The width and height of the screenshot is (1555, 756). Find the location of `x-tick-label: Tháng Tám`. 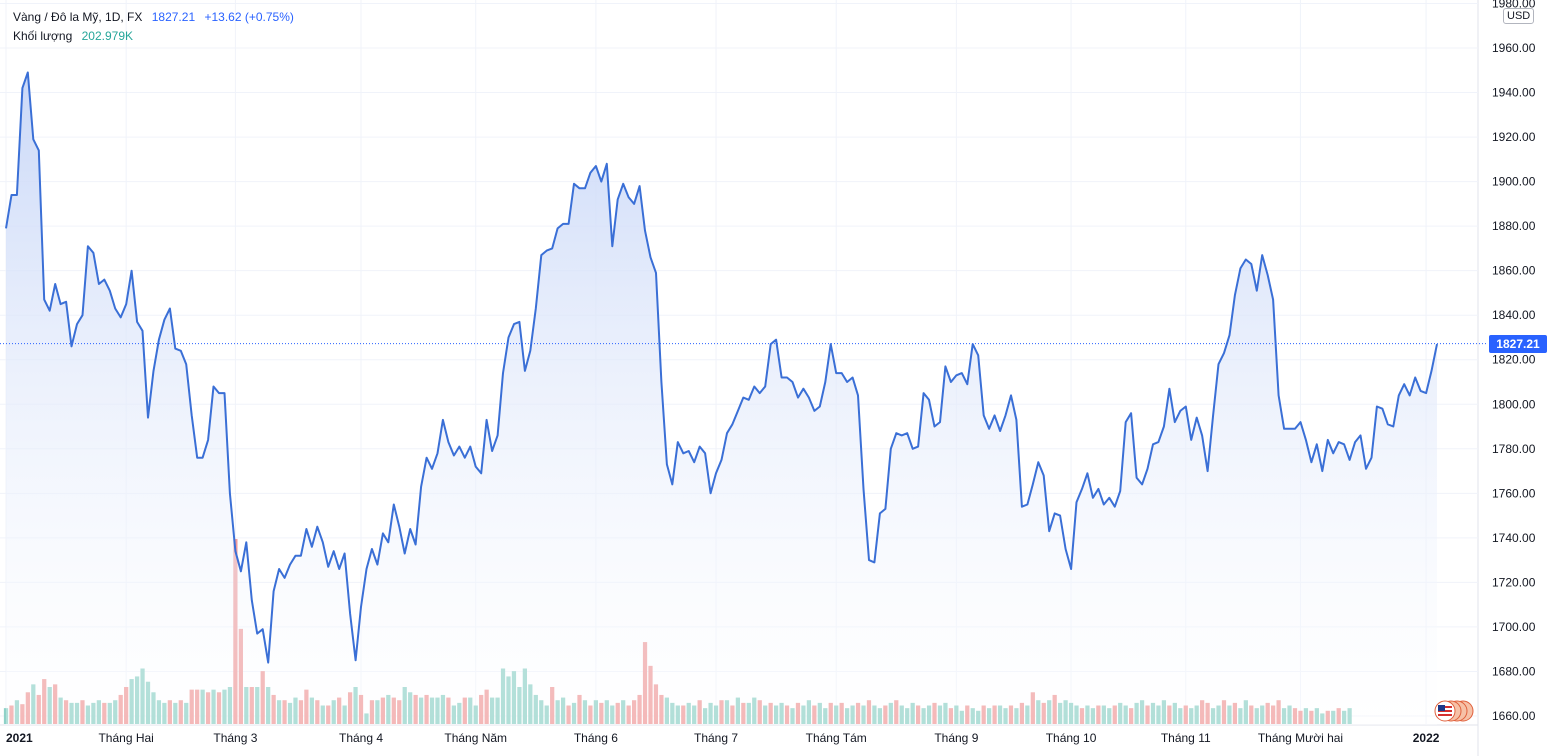

x-tick-label: Tháng Tám is located at coordinates (836, 738).